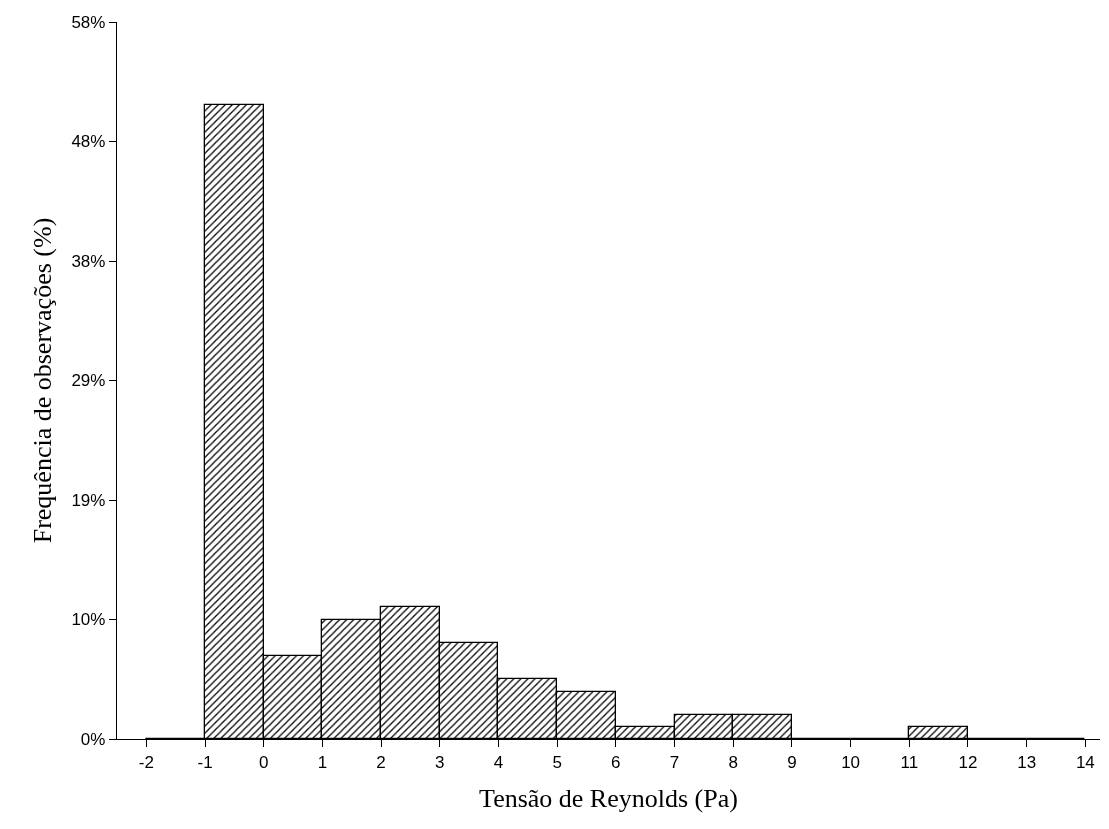 The image size is (1109, 829). I want to click on x-tick-label: -1, so click(205, 762).